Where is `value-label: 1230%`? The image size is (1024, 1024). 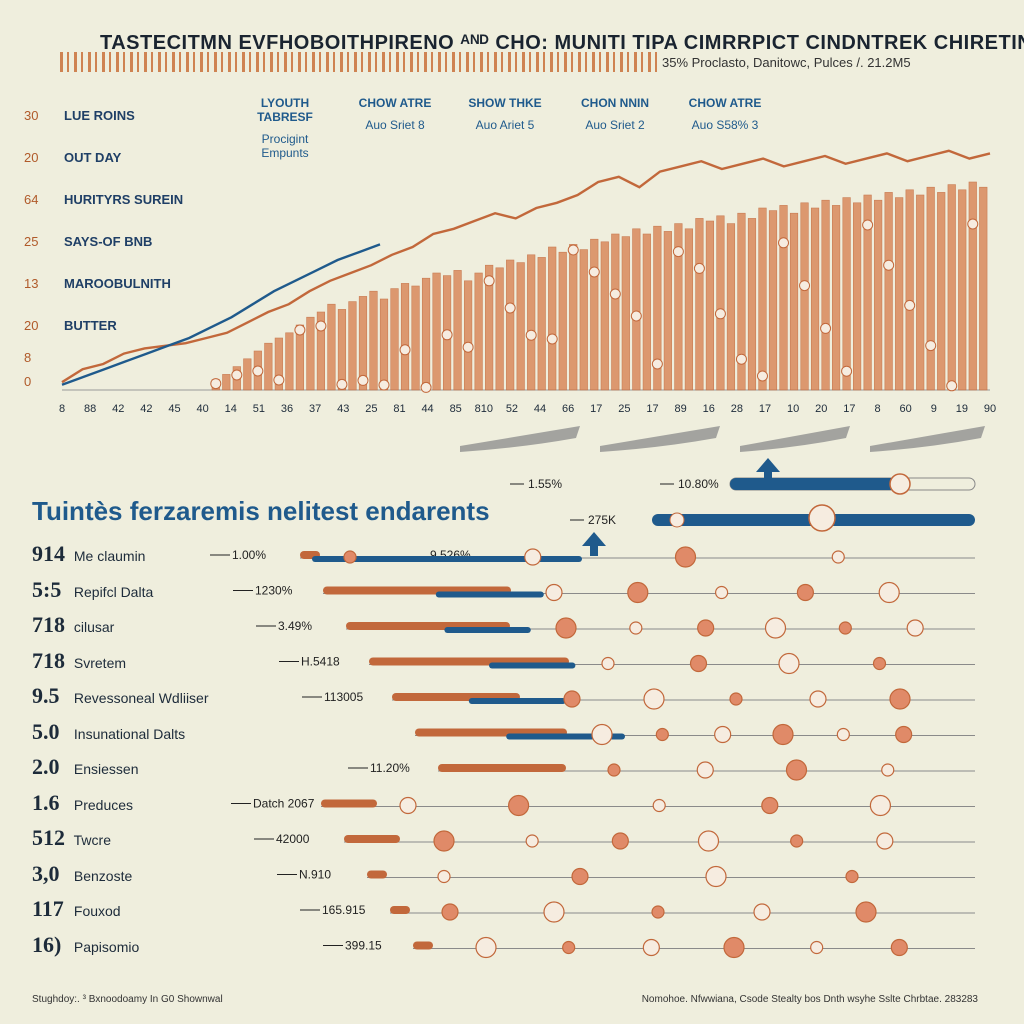 value-label: 1230% is located at coordinates (274, 591).